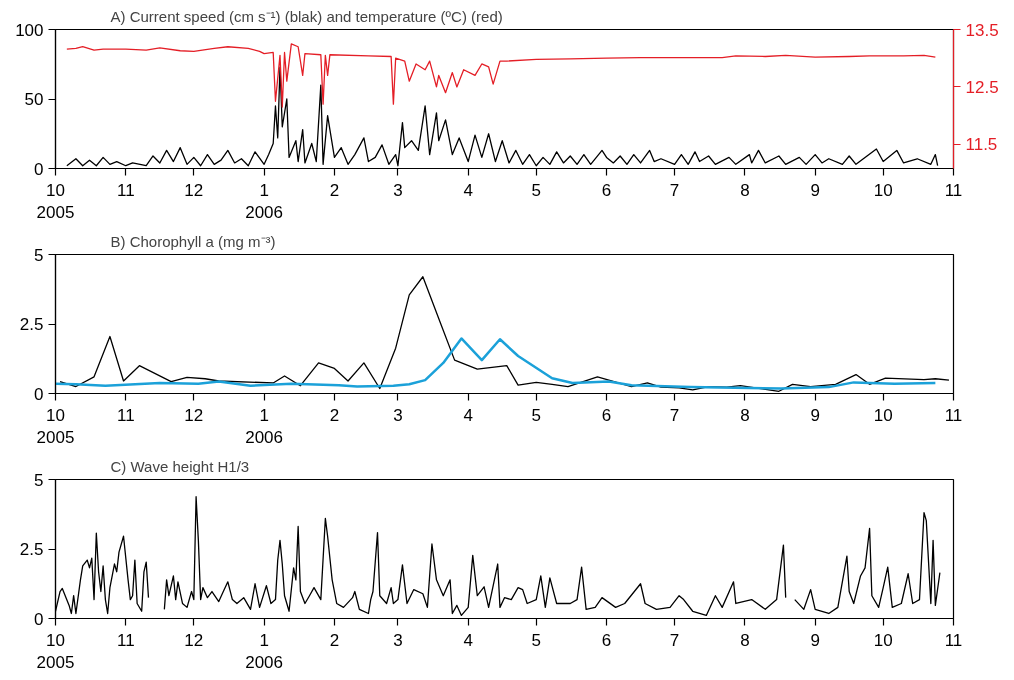  What do you see at coordinates (193, 241) in the screenshot?
I see `chart-title: B) Chorophyll a (mg m⁻³)` at bounding box center [193, 241].